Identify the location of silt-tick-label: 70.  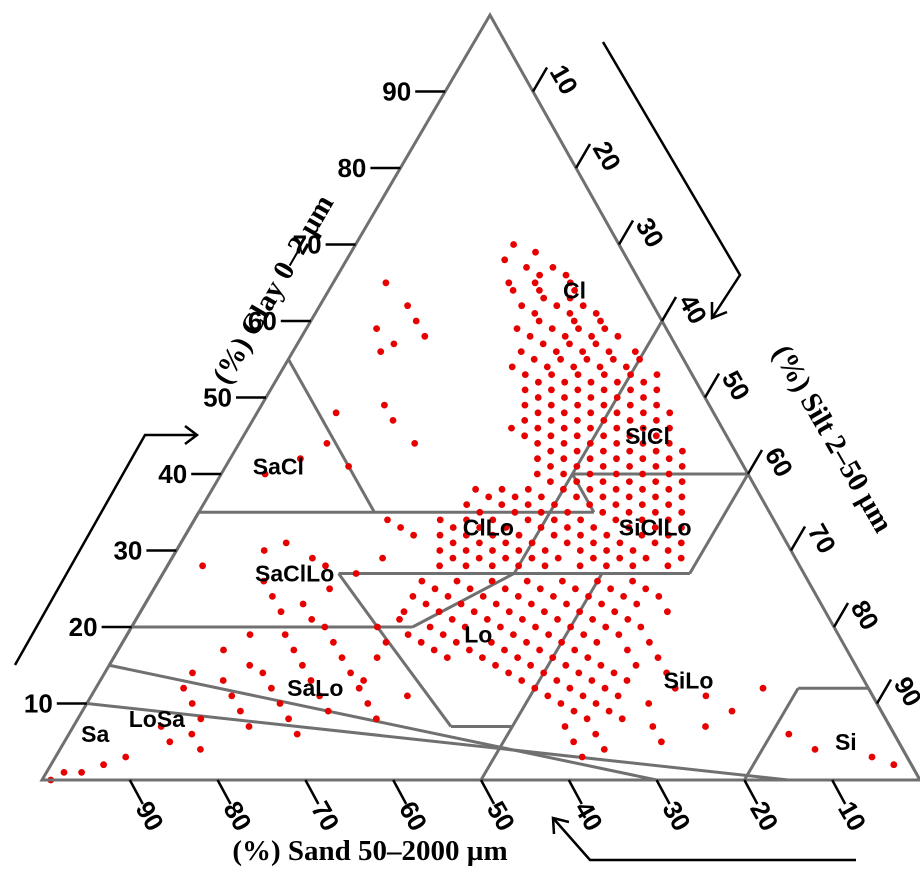
(822, 539).